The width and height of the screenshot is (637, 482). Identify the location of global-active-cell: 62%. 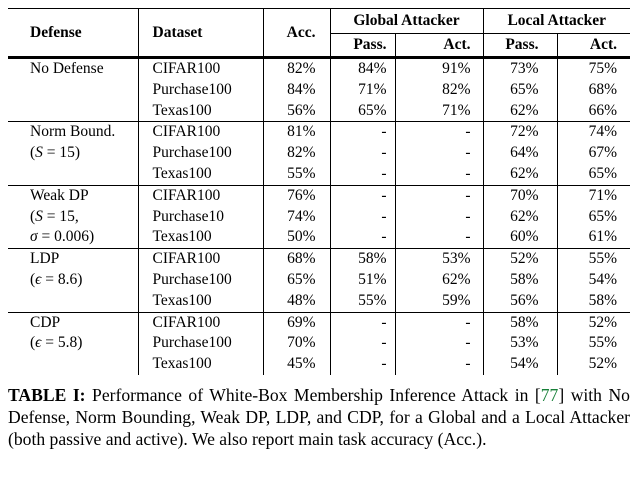
(439, 280).